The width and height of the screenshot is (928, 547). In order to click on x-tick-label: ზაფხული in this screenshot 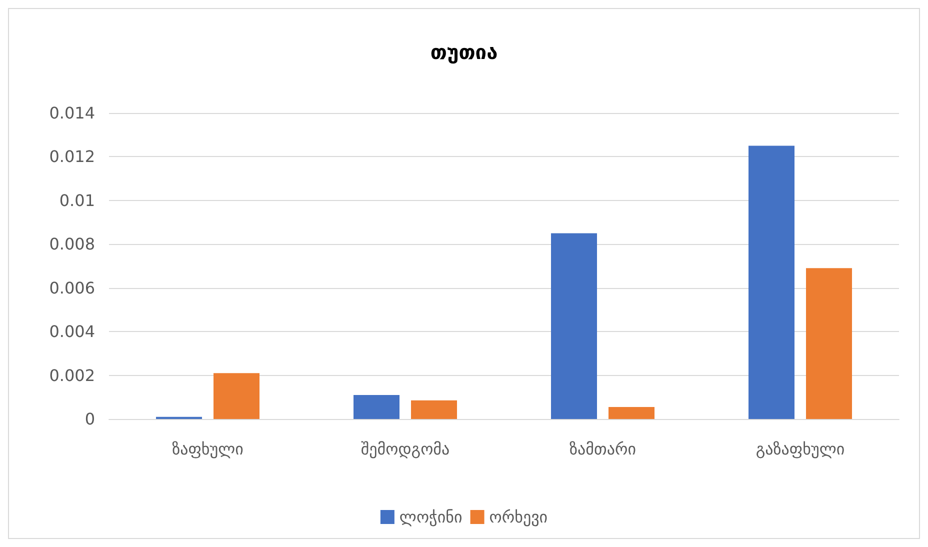, I will do `click(208, 449)`.